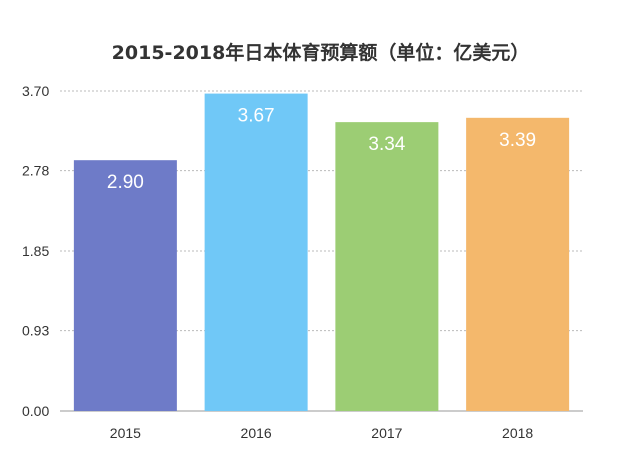 The image size is (641, 468). What do you see at coordinates (517, 140) in the screenshot?
I see `data-label: 3.39` at bounding box center [517, 140].